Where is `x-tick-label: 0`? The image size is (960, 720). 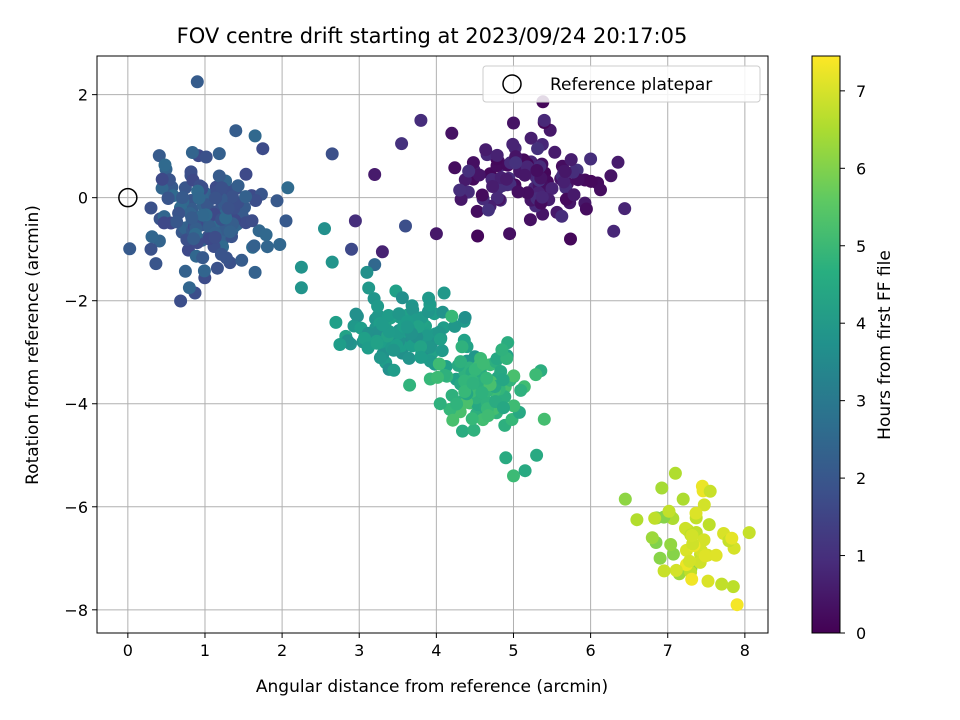 x-tick-label: 0 is located at coordinates (128, 650).